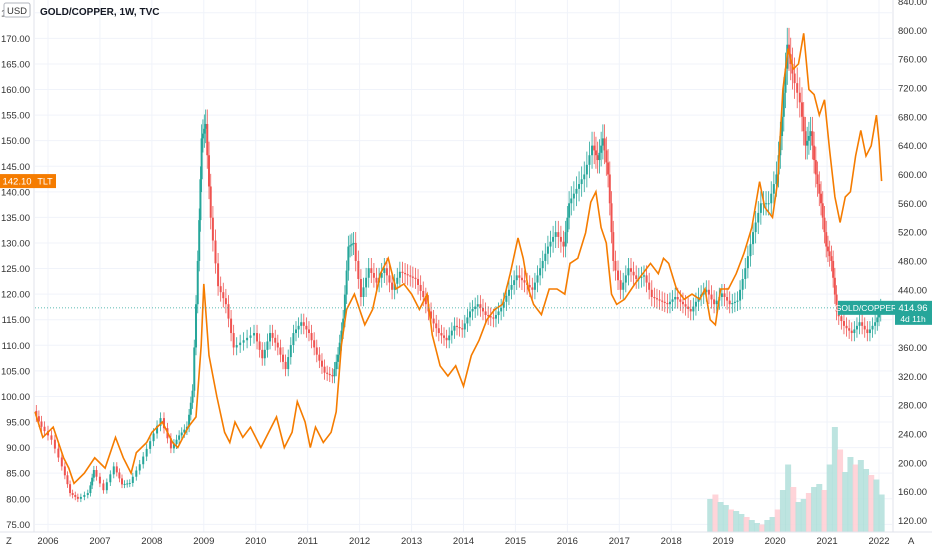 The width and height of the screenshot is (932, 550). What do you see at coordinates (912, 233) in the screenshot?
I see `right-tick-label: 520.00` at bounding box center [912, 233].